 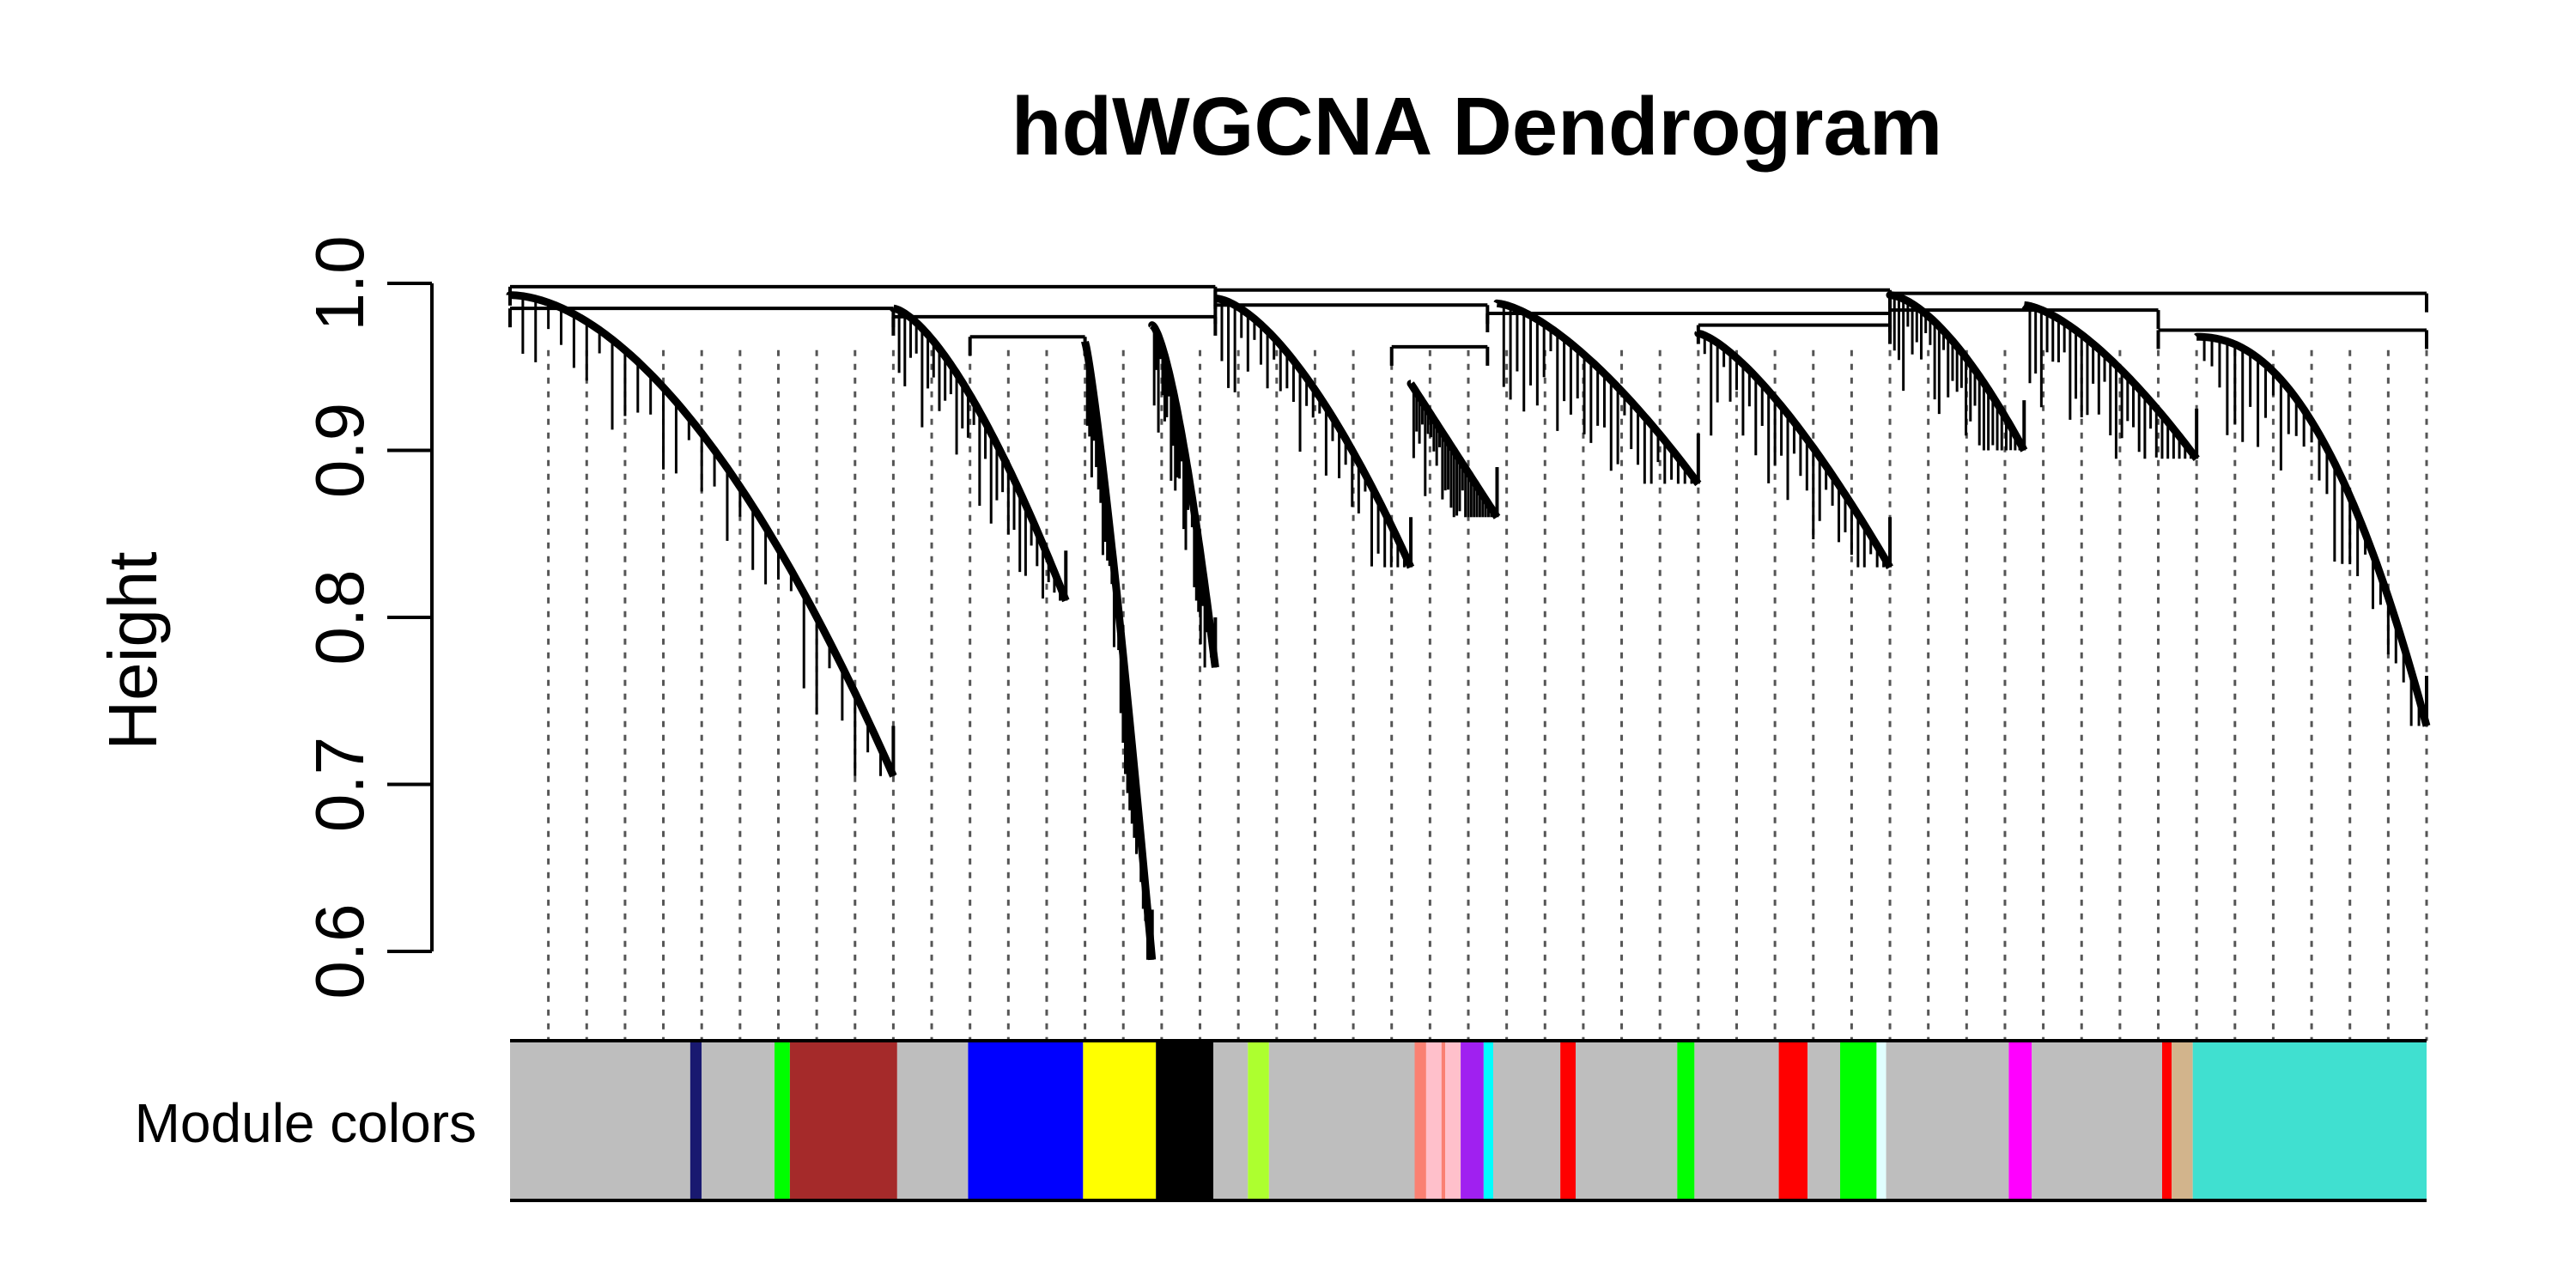 I want to click on y-axis-title: Height, so click(x=132, y=651).